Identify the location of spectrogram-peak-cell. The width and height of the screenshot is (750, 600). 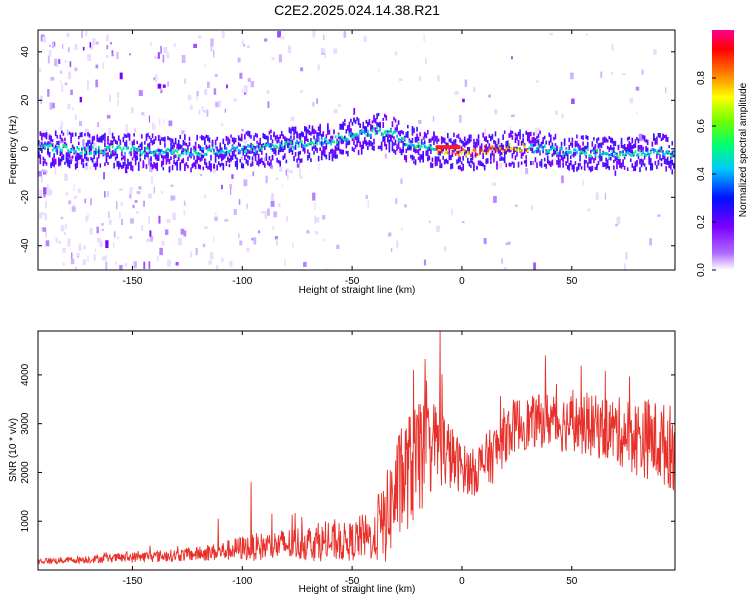
(443, 147).